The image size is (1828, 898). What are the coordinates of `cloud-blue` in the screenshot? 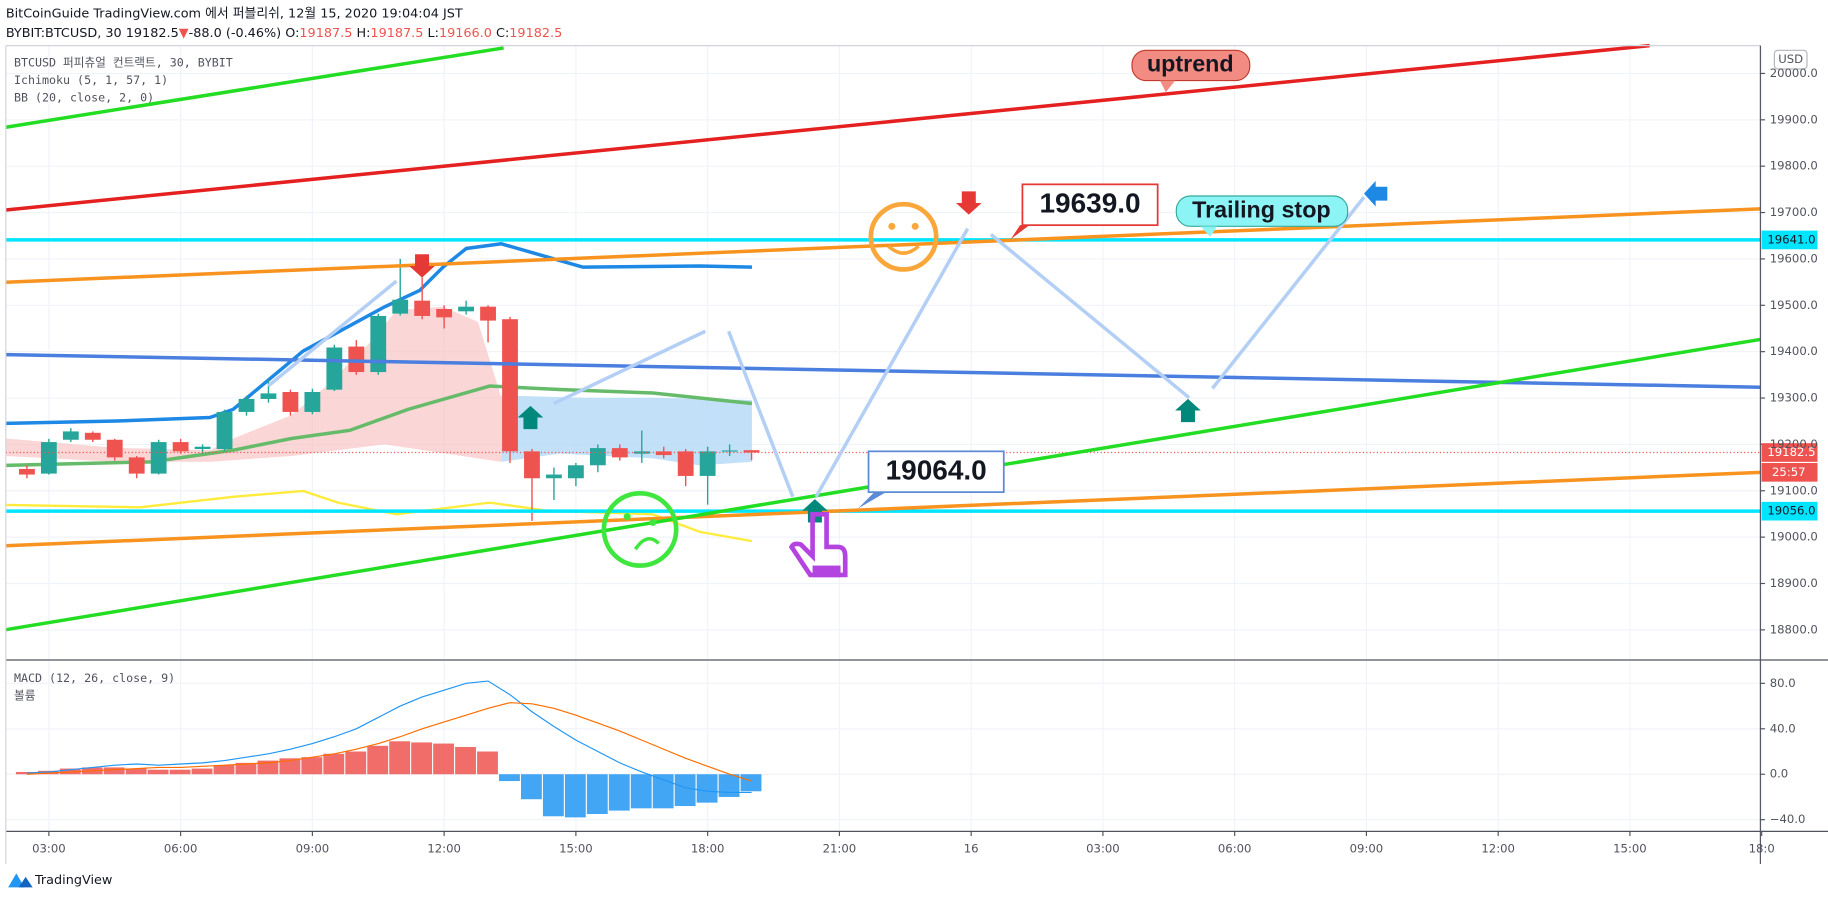 It's located at (626, 430).